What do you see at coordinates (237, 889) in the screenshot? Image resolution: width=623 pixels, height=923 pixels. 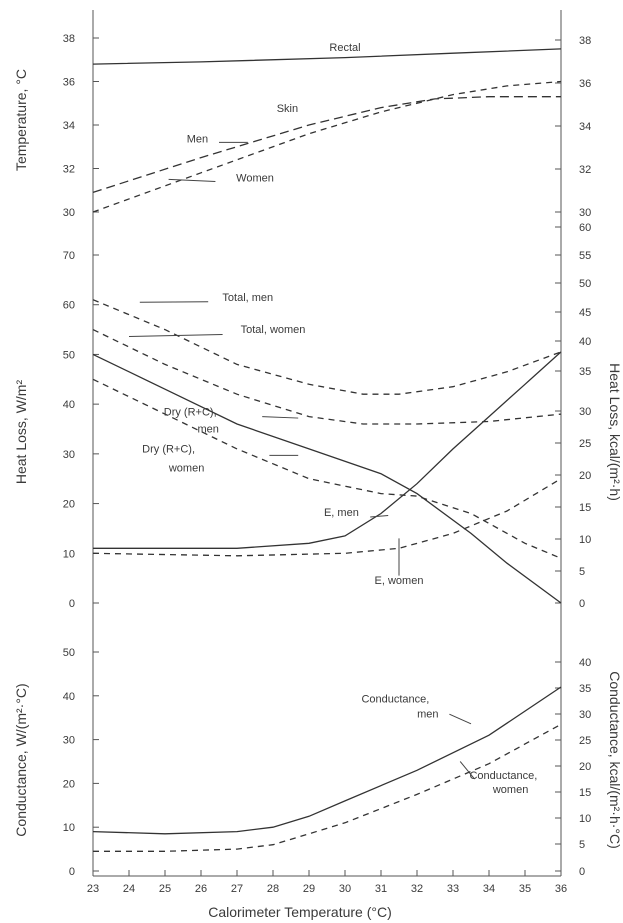 I see `x-tick-label: 27` at bounding box center [237, 889].